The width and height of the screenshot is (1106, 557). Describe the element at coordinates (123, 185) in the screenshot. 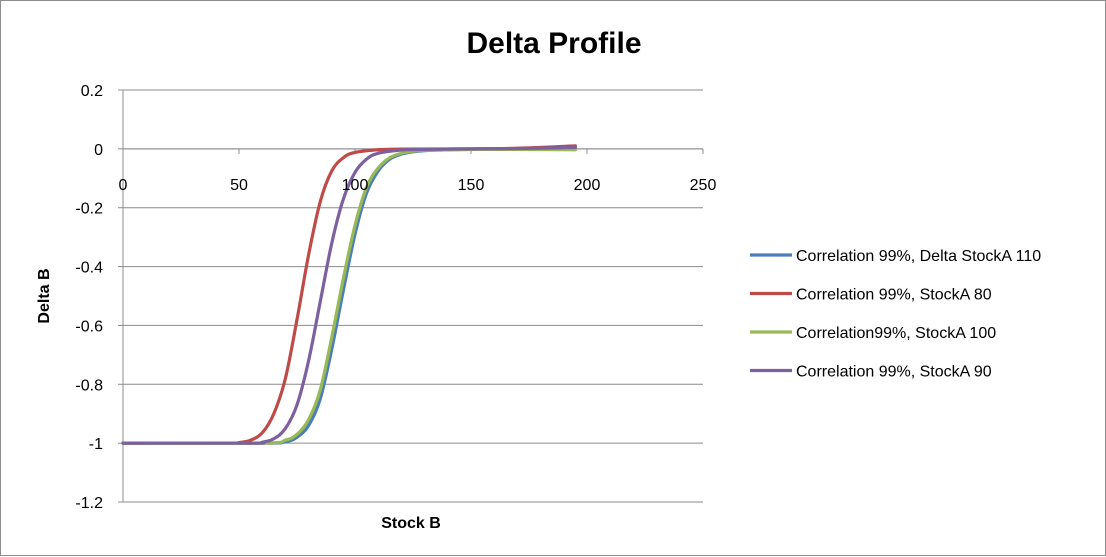

I see `x-tick-label: 0` at that location.